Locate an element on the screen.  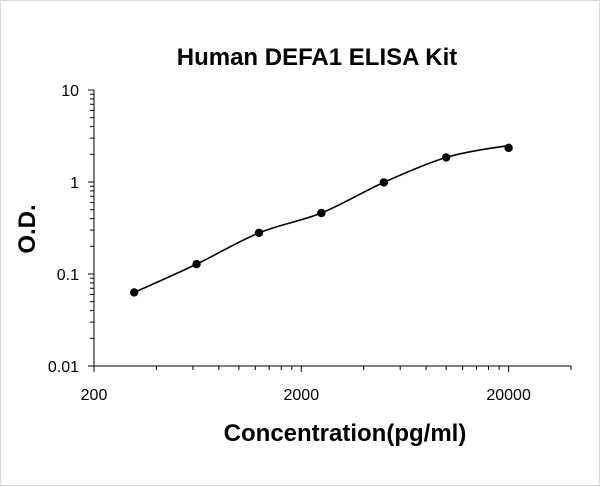
y-axis-title: O.D. is located at coordinates (27, 228).